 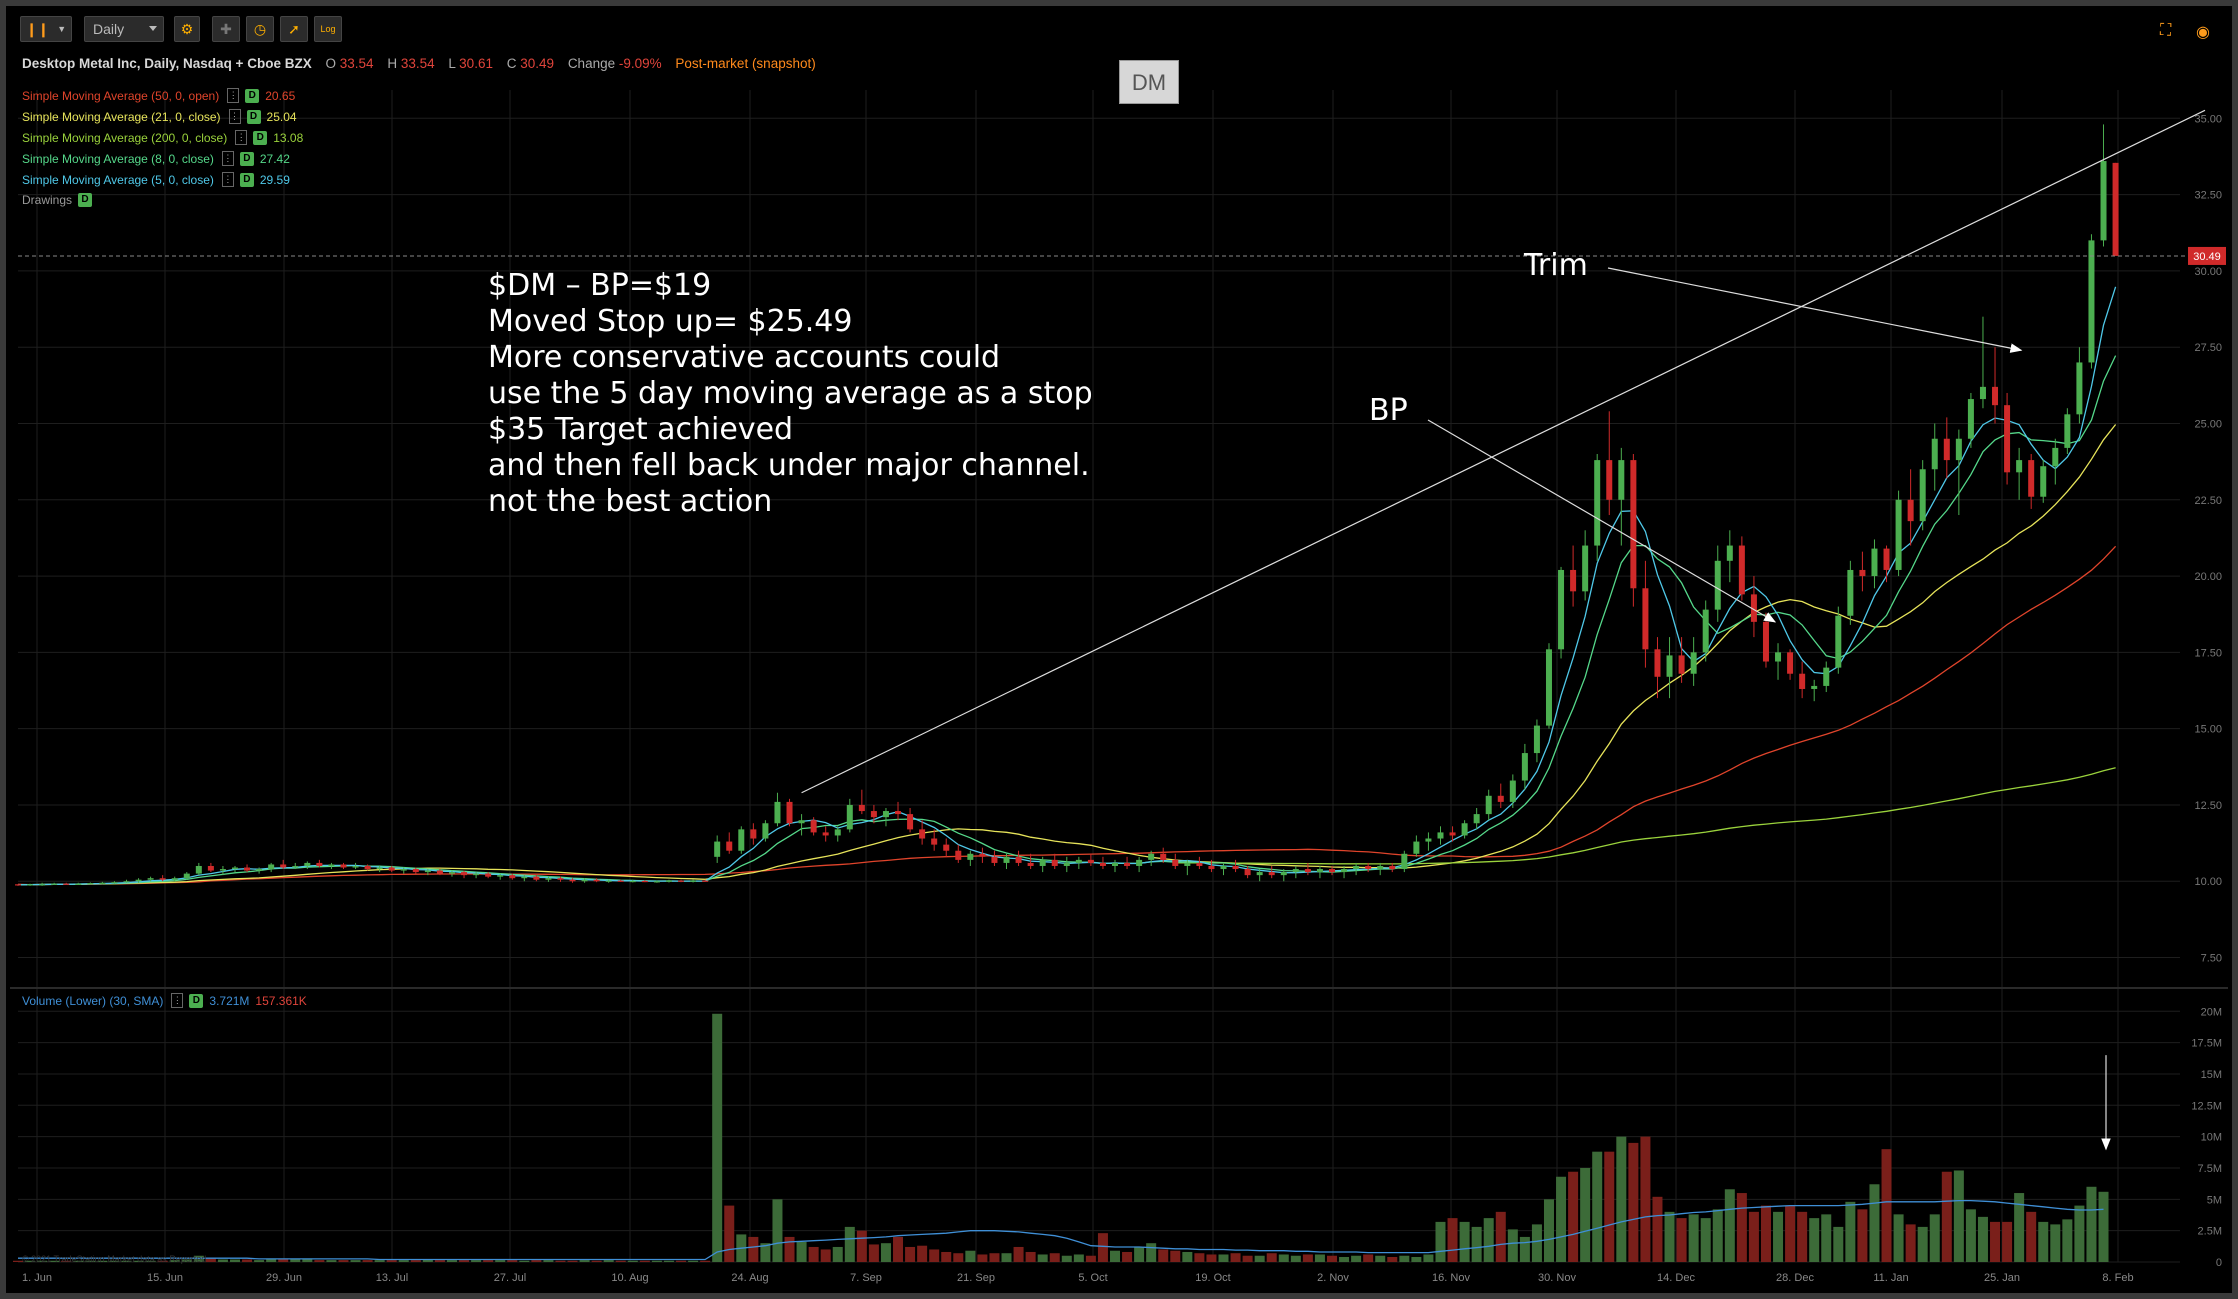 I want to click on date-tick-label: 19. Oct, so click(x=1212, y=1278).